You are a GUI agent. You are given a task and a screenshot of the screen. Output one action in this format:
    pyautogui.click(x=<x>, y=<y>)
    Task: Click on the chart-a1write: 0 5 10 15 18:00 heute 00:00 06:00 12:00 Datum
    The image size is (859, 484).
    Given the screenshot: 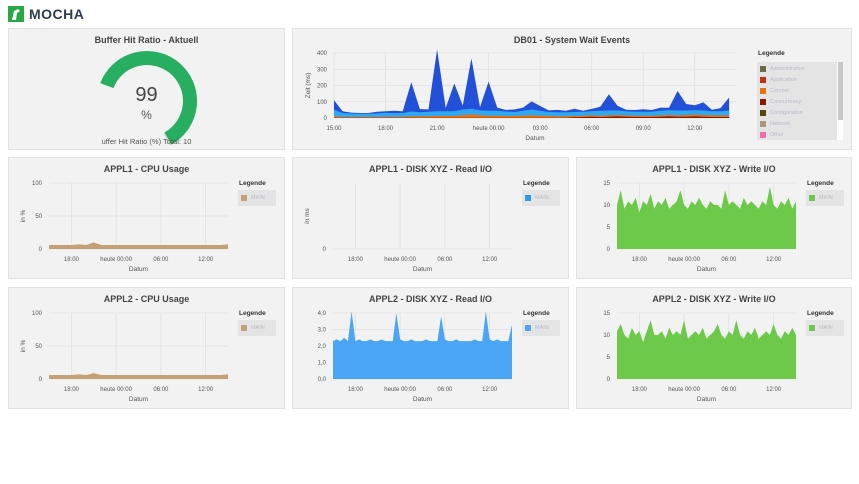 What is the action you would take?
    pyautogui.click(x=699, y=227)
    